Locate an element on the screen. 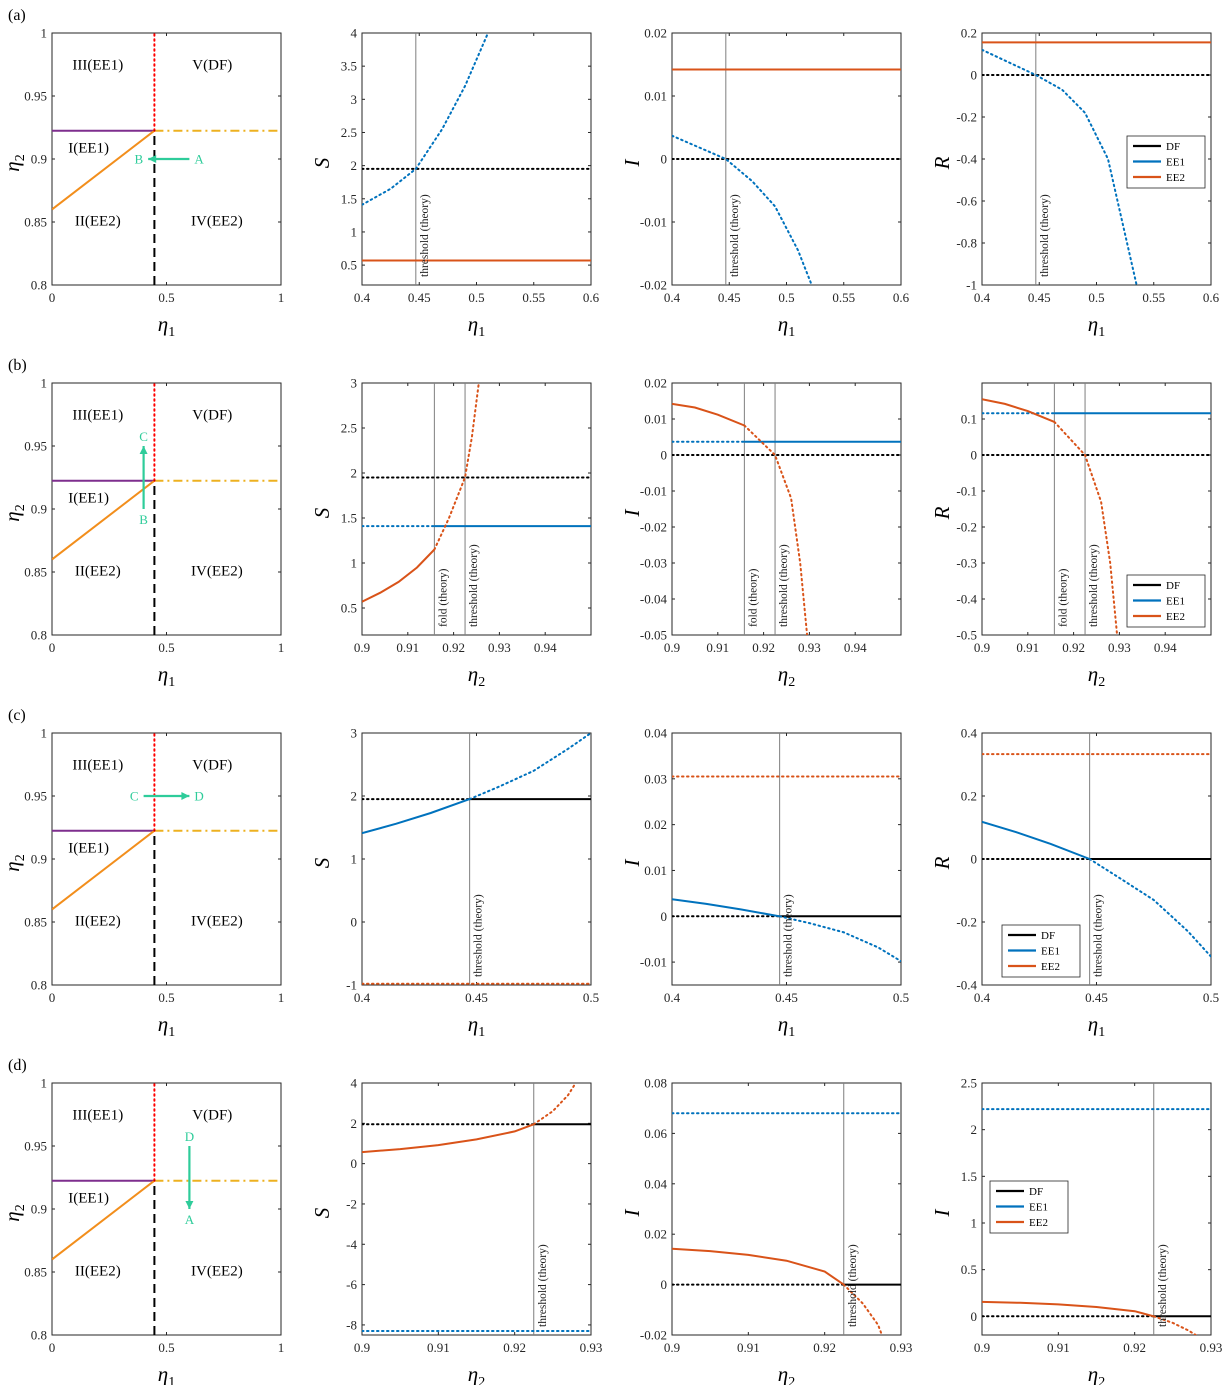 The width and height of the screenshot is (1228, 1385). y-axis-label: S is located at coordinates (322, 862).